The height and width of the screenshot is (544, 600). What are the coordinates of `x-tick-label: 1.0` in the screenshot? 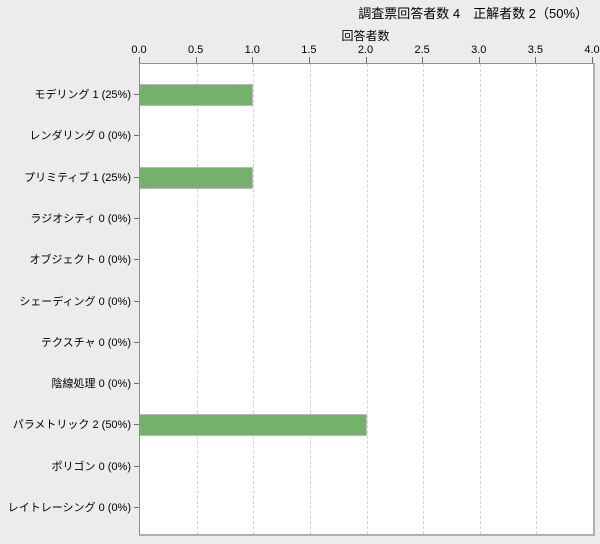 It's located at (252, 50).